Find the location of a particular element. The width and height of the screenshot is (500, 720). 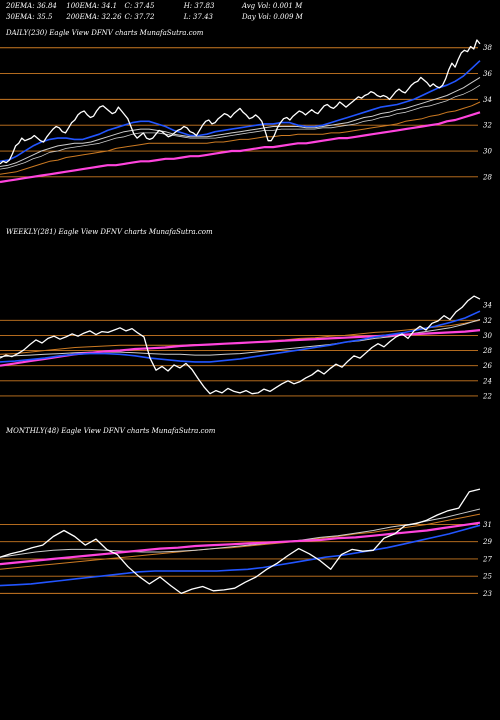

ema200-readout: 200EMA: 32.26 is located at coordinates (94, 17).